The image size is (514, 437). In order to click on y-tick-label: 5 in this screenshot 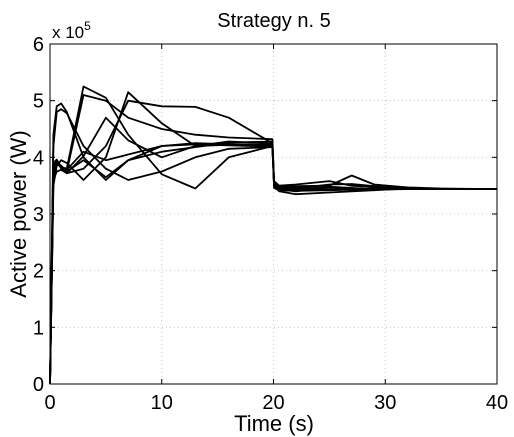, I will do `click(38, 102)`.